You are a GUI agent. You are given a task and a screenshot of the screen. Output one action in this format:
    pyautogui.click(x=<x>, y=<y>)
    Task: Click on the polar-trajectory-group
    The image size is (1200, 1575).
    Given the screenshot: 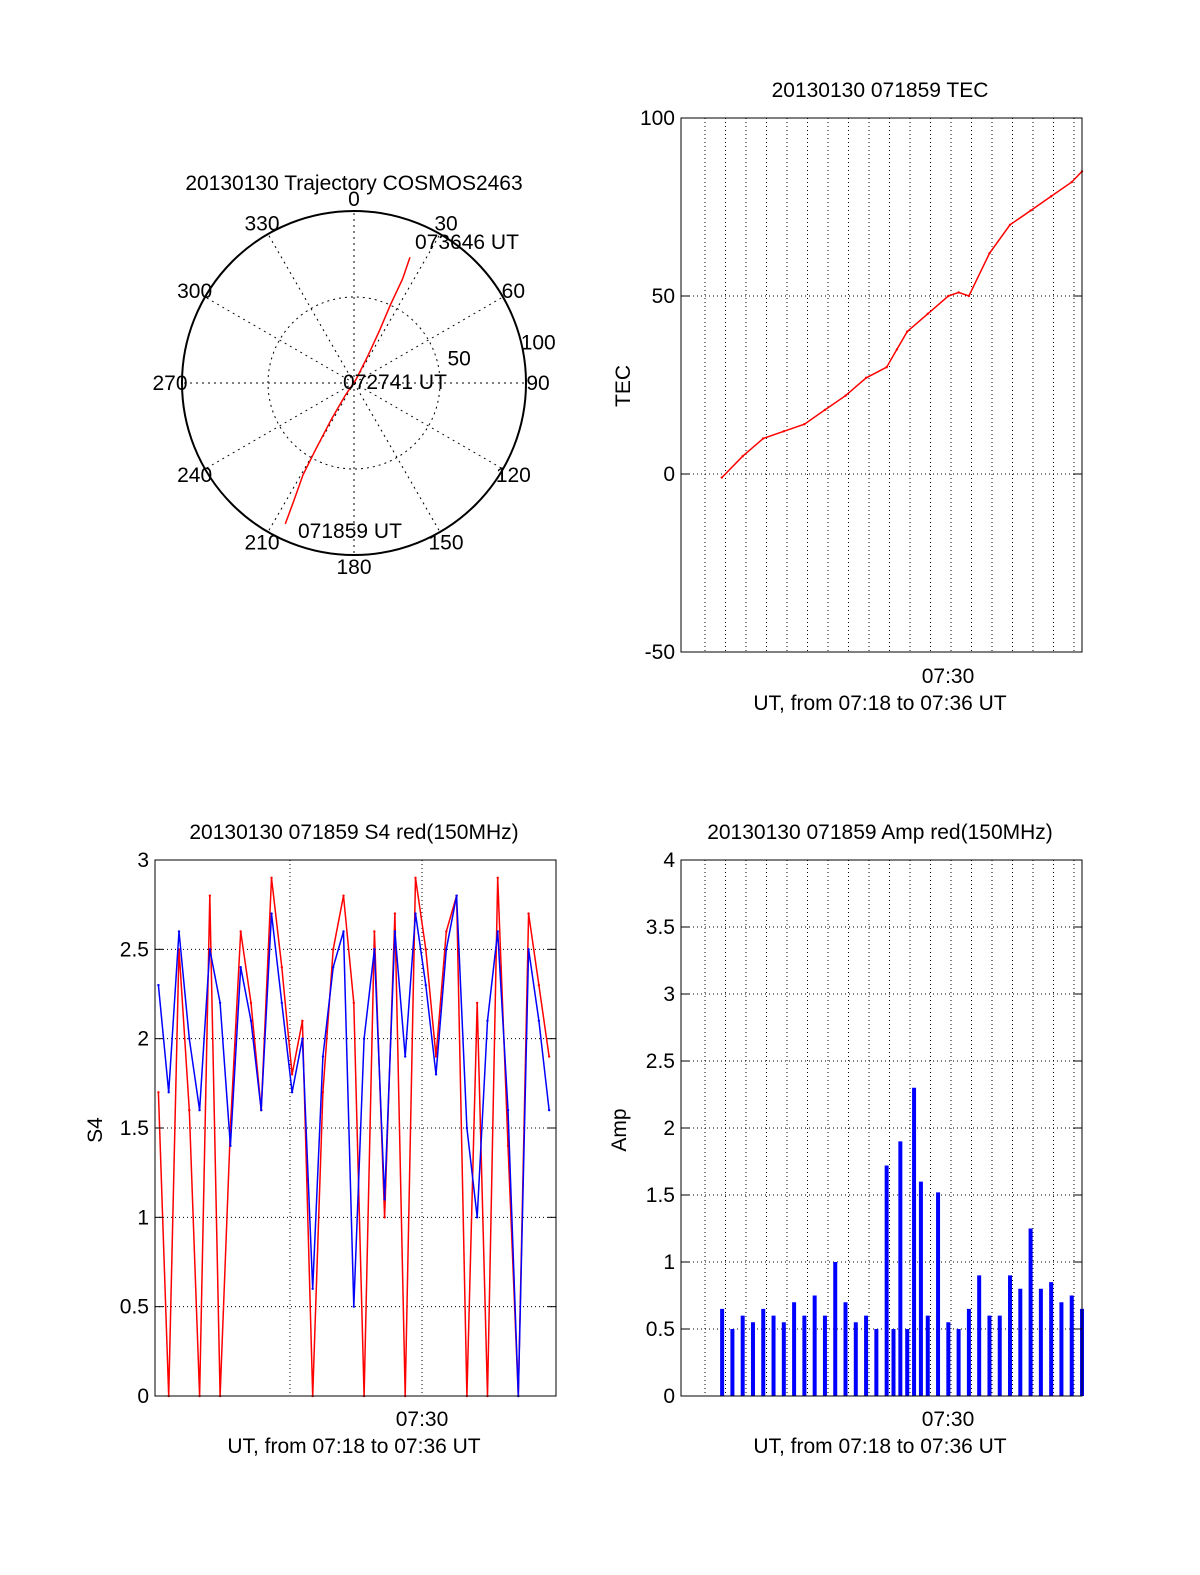 What is the action you would take?
    pyautogui.click(x=347, y=391)
    